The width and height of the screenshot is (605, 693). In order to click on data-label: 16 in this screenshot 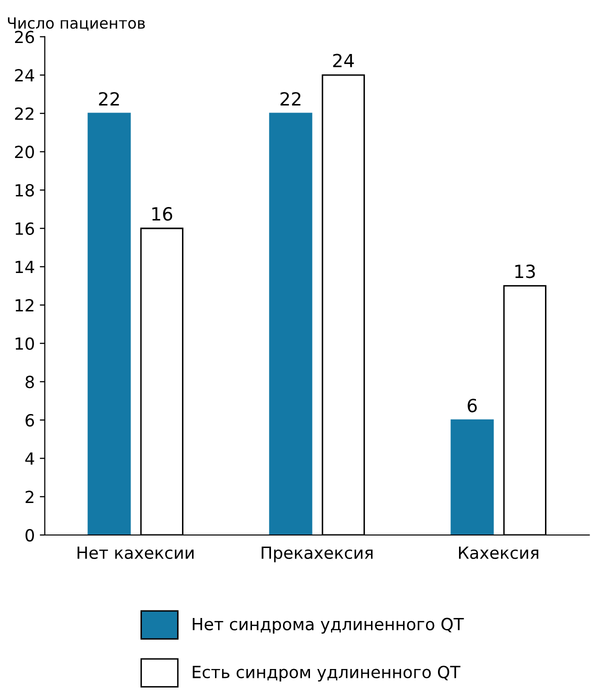, I will do `click(162, 214)`.